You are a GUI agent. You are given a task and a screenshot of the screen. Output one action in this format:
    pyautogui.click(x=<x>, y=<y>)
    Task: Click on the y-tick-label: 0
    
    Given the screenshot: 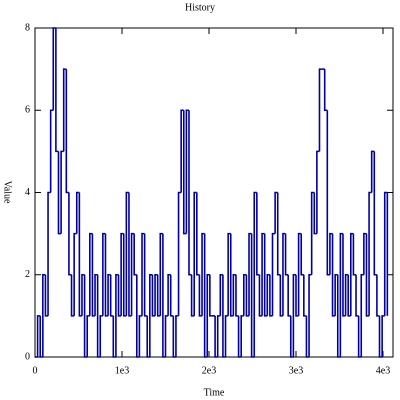 What is the action you would take?
    pyautogui.click(x=27, y=356)
    